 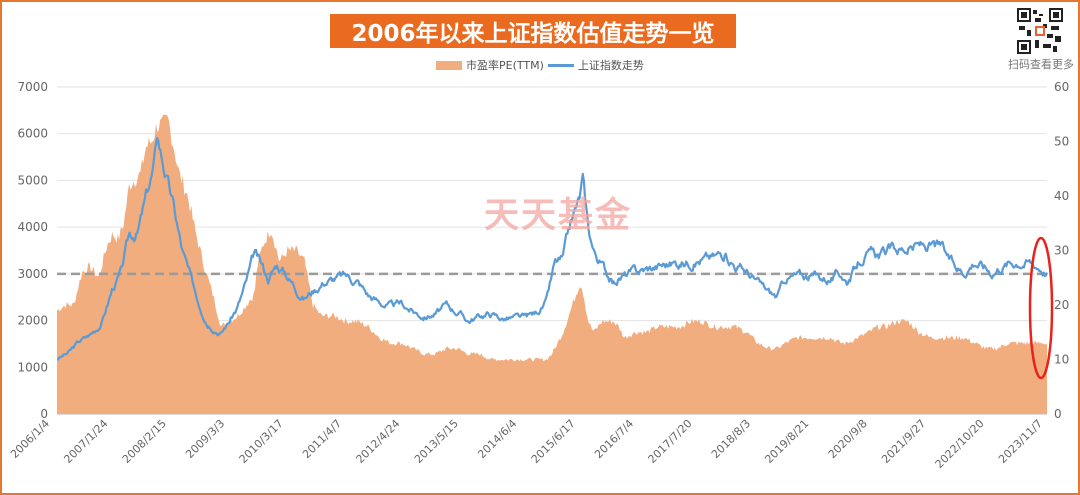 I want to click on x-tick-label: 2014/6/4, so click(x=497, y=439).